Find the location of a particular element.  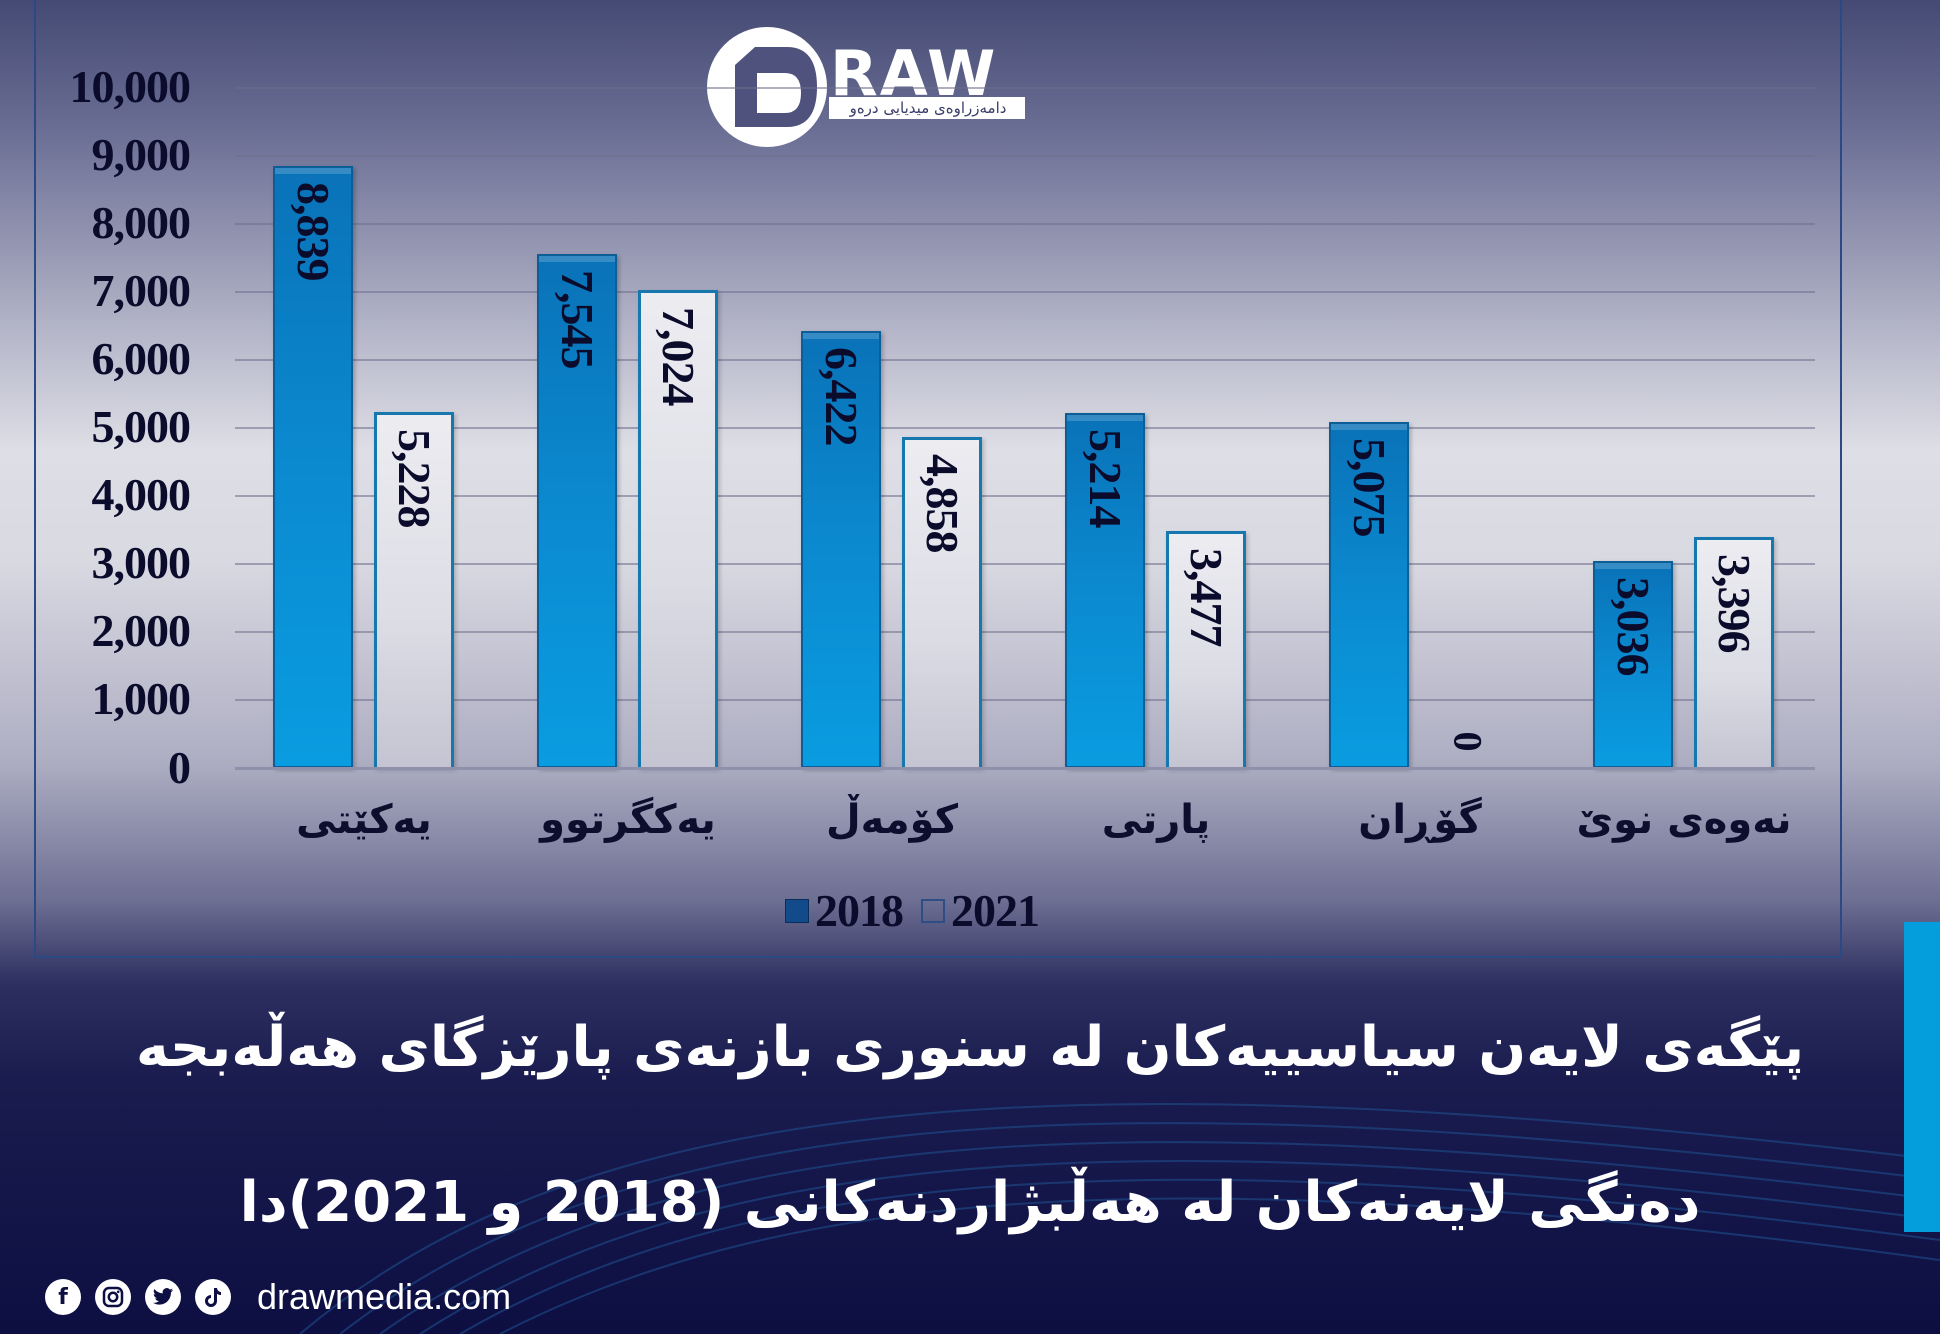

y-tick-label: 7,000 is located at coordinates (141, 290).